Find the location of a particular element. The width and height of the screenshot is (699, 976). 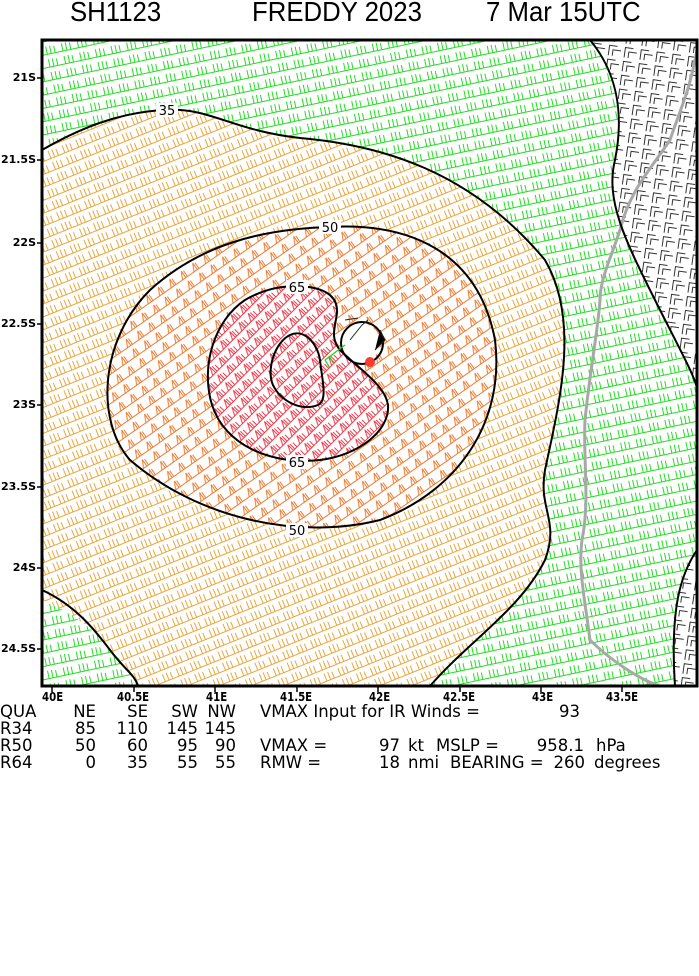

x-axis-ticks is located at coordinates (337, 689).